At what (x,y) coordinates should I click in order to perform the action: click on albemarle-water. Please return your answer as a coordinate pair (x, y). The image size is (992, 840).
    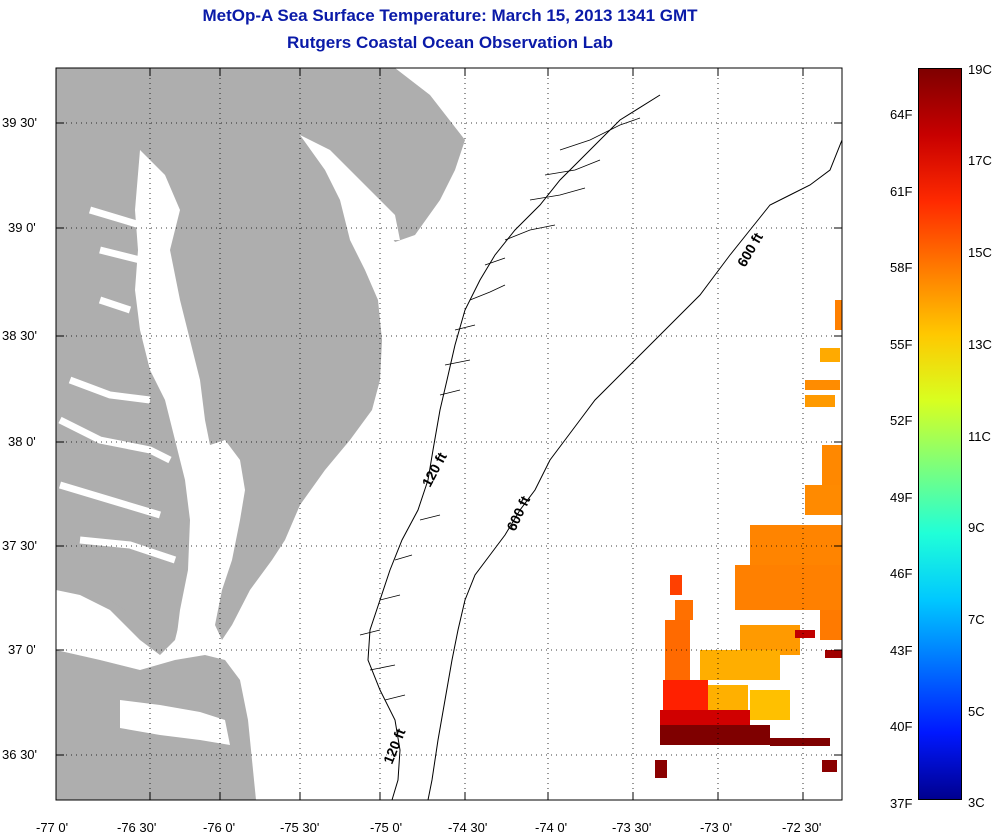
    Looking at the image, I should click on (175, 722).